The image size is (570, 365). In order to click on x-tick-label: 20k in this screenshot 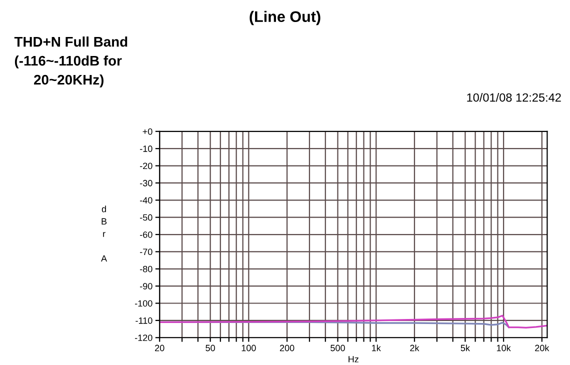, I will do `click(542, 348)`.